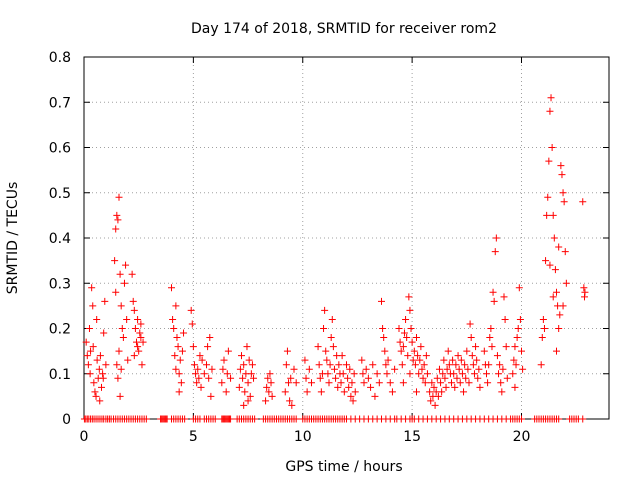 This screenshot has width=640, height=480. Describe the element at coordinates (60, 239) in the screenshot. I see `y-tick-label: 0.4` at that location.